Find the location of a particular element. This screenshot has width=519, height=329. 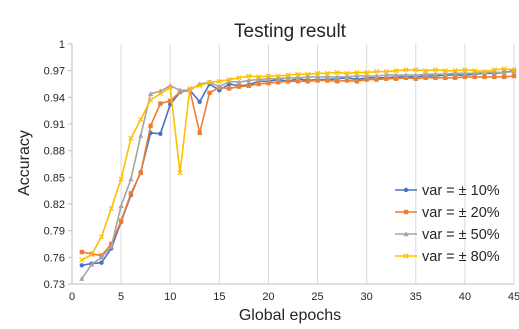

legend-item: var = ± 20% is located at coordinates (447, 213).